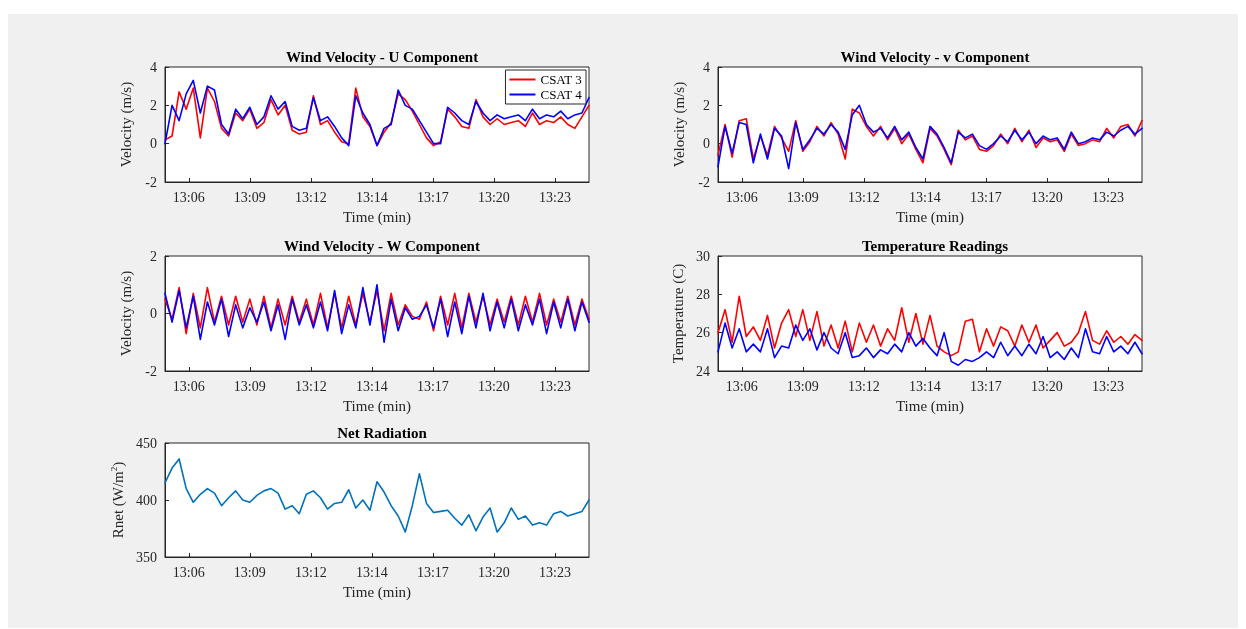 Image resolution: width=1246 pixels, height=629 pixels. I want to click on y-tick-label: 400, so click(146, 500).